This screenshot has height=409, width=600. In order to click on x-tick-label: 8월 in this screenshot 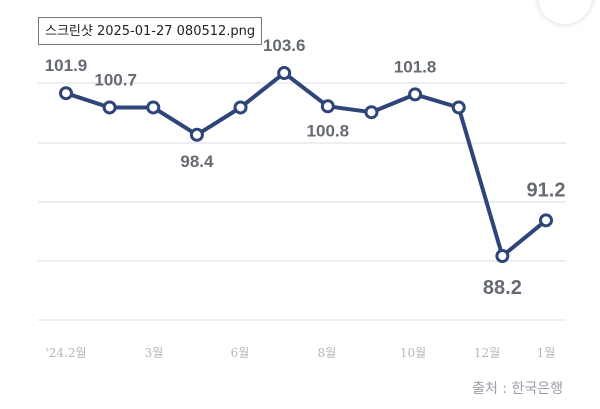, I will do `click(327, 353)`.